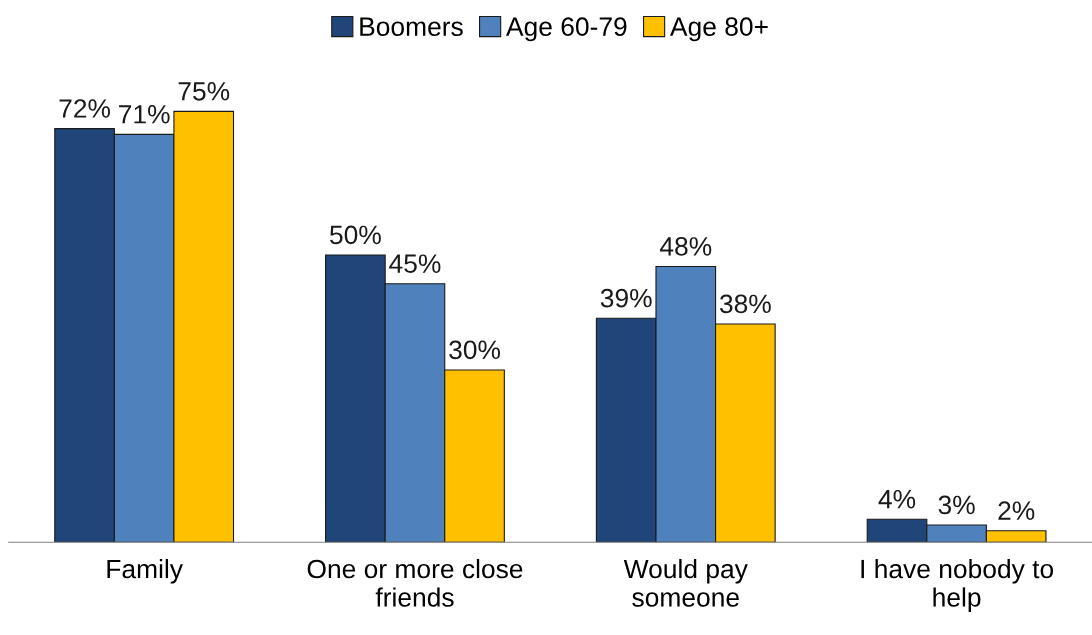 This screenshot has height=635, width=1092. I want to click on data-label: 50%, so click(355, 235).